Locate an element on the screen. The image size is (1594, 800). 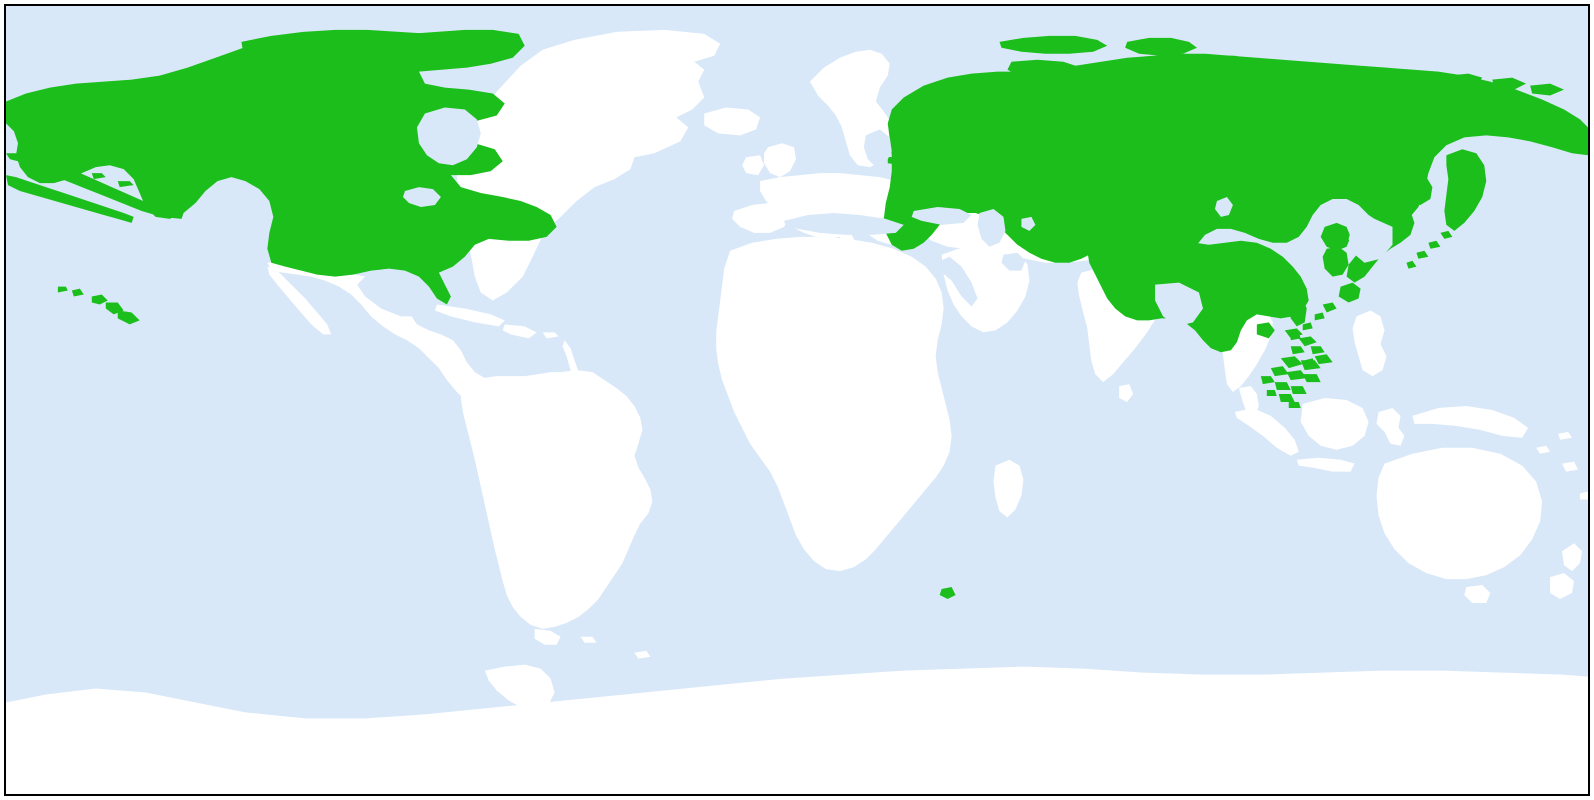
landmass-borneo is located at coordinates (1334, 424).